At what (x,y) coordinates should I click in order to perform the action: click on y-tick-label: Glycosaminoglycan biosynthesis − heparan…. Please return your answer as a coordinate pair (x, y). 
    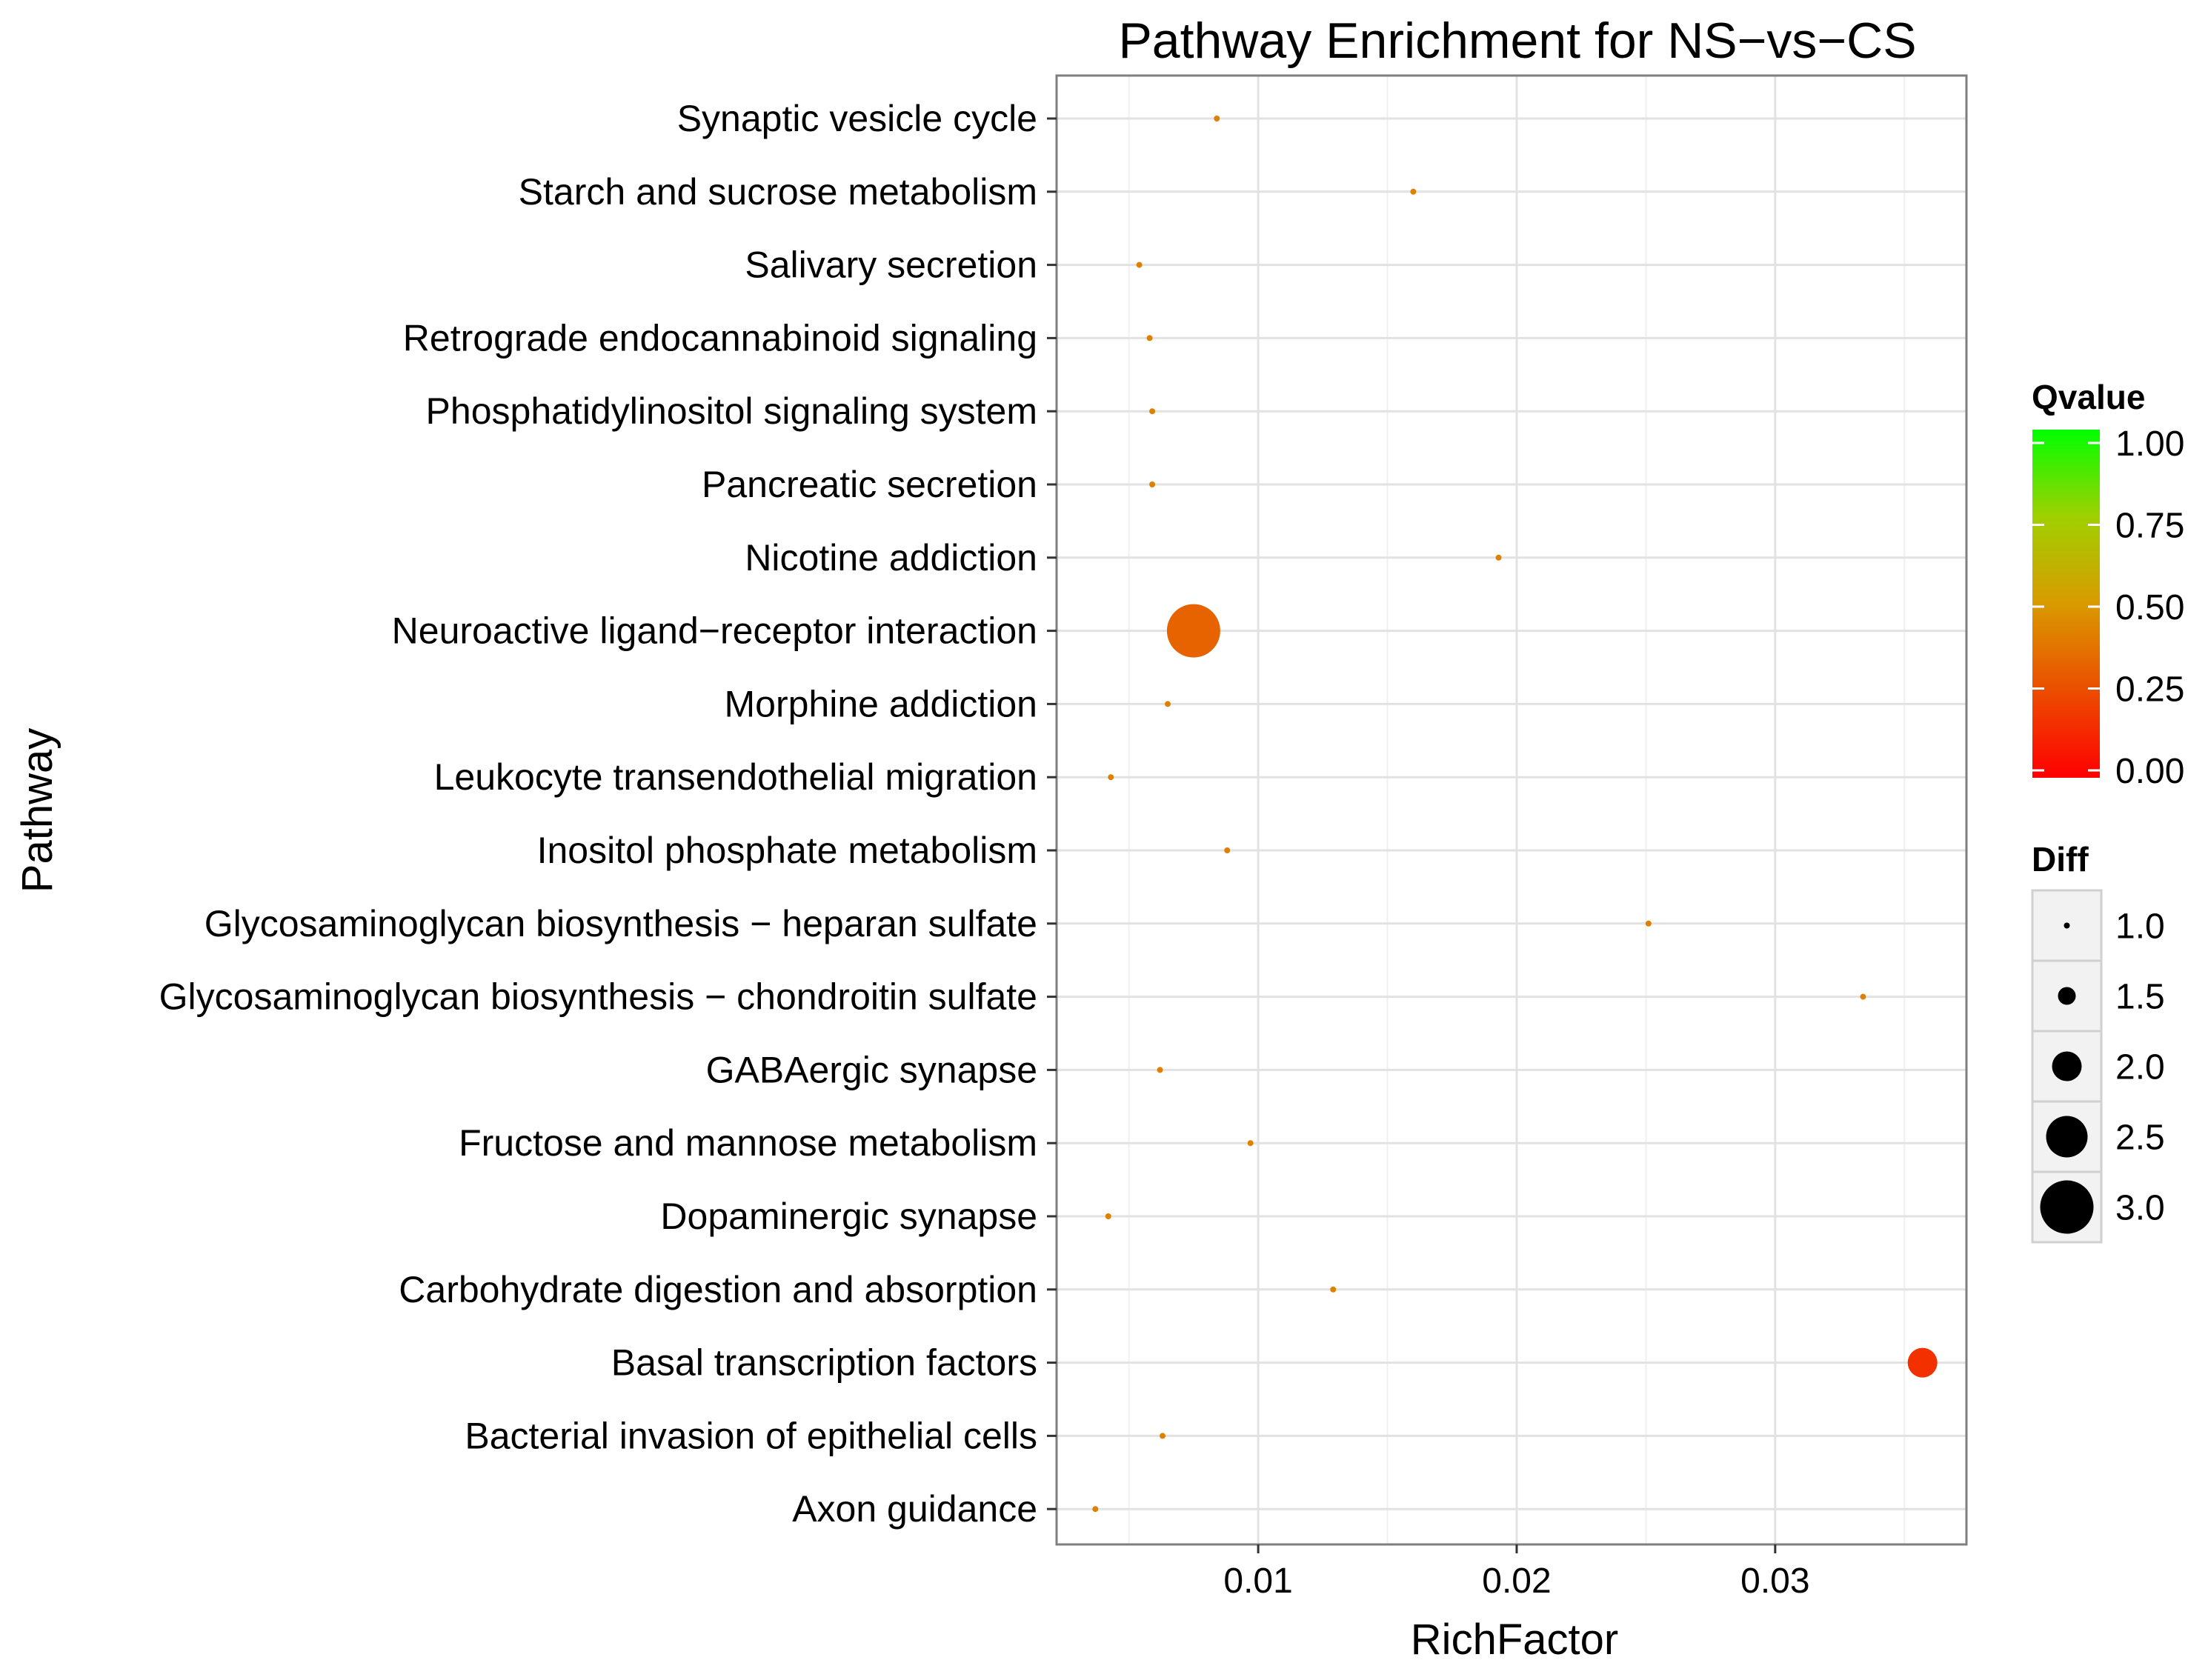
    Looking at the image, I should click on (620, 923).